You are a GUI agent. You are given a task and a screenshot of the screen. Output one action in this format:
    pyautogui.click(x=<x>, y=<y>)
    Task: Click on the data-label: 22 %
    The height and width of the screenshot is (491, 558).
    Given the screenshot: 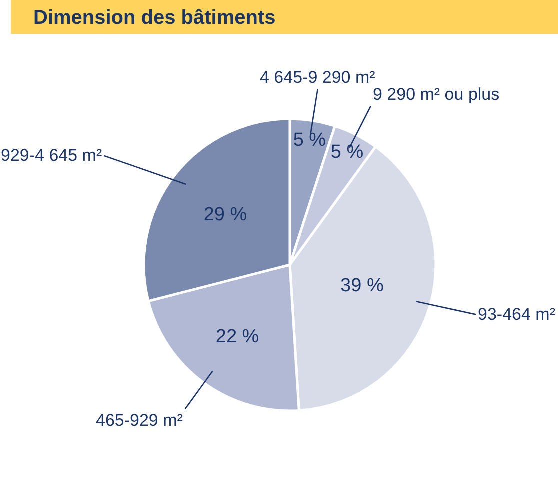 What is the action you would take?
    pyautogui.click(x=238, y=337)
    